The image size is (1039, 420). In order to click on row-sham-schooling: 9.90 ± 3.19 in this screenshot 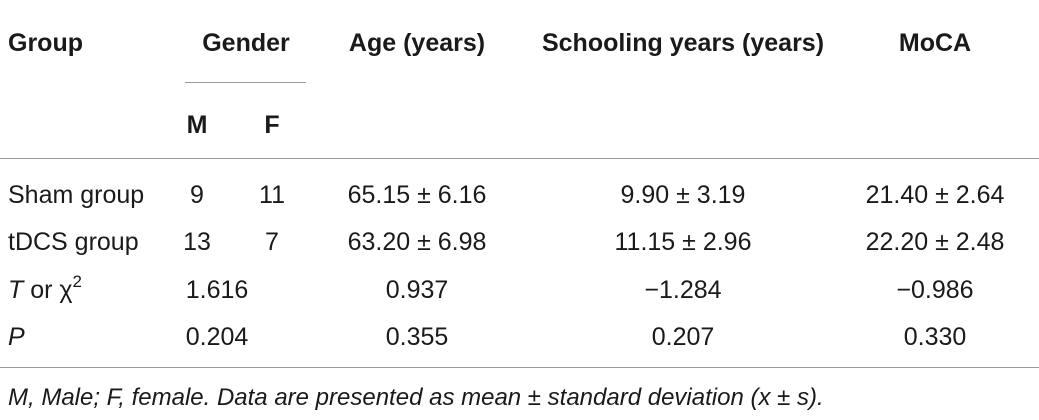, I will do `click(683, 195)`.